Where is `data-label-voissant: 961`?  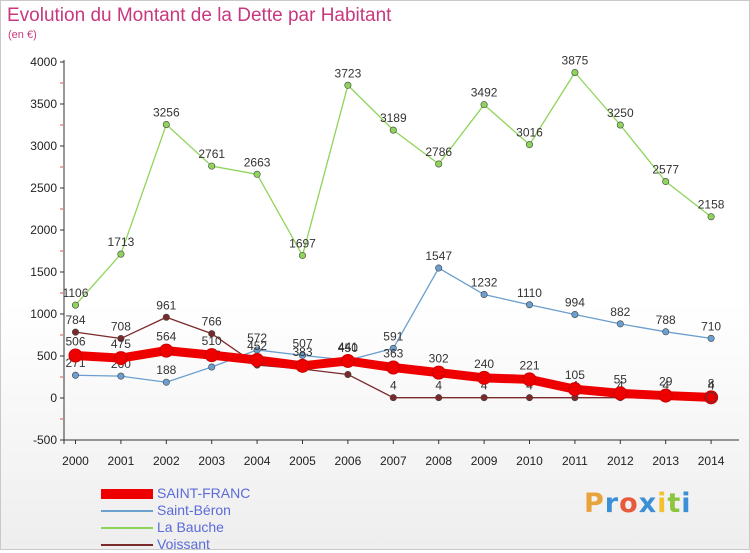
data-label-voissant: 961 is located at coordinates (166, 305).